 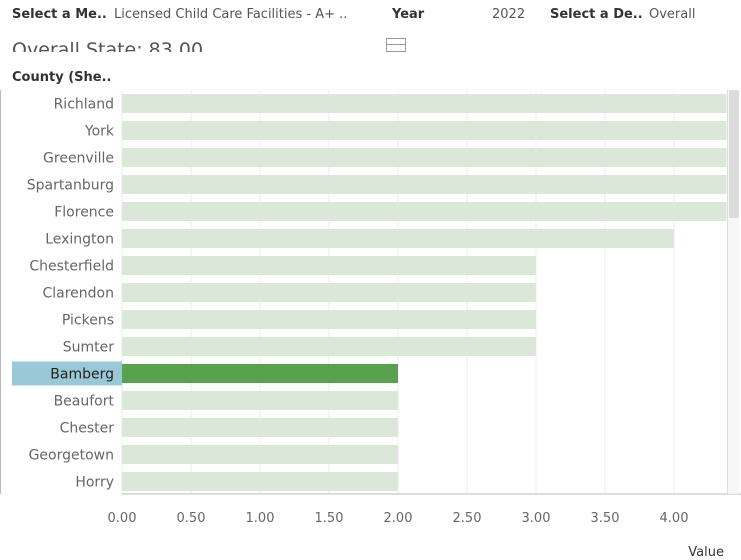 What do you see at coordinates (82, 375) in the screenshot?
I see `row-label: Bamberg` at bounding box center [82, 375].